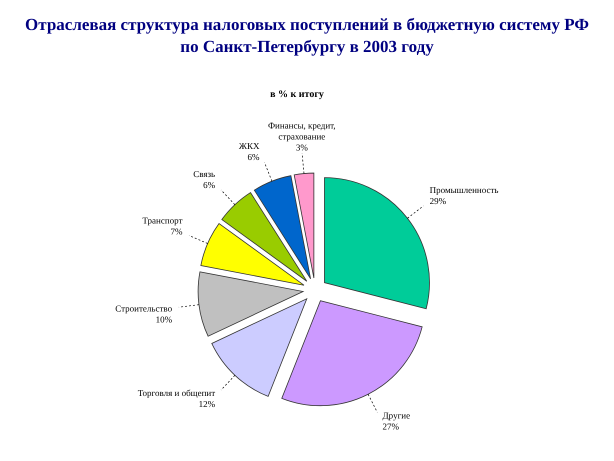  Describe the element at coordinates (177, 231) in the screenshot. I see `data-label: 7%` at that location.